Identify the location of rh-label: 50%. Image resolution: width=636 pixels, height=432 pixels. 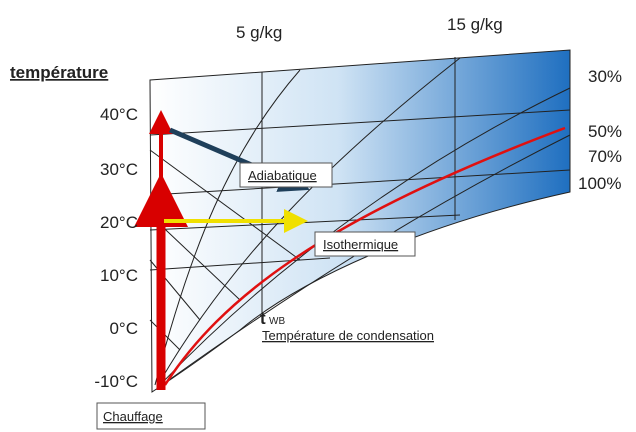
(605, 131).